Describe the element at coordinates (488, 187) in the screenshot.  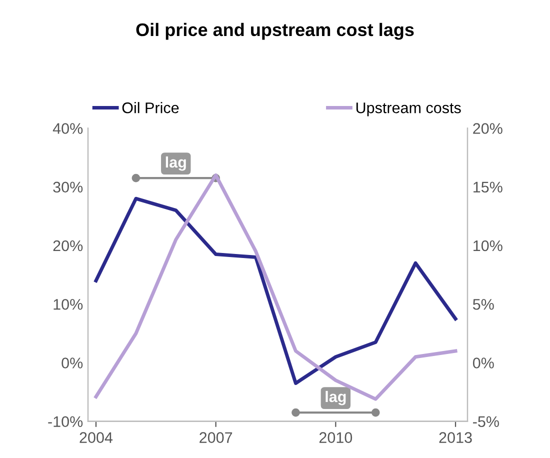
I see `y2-tick-label: 15%` at that location.